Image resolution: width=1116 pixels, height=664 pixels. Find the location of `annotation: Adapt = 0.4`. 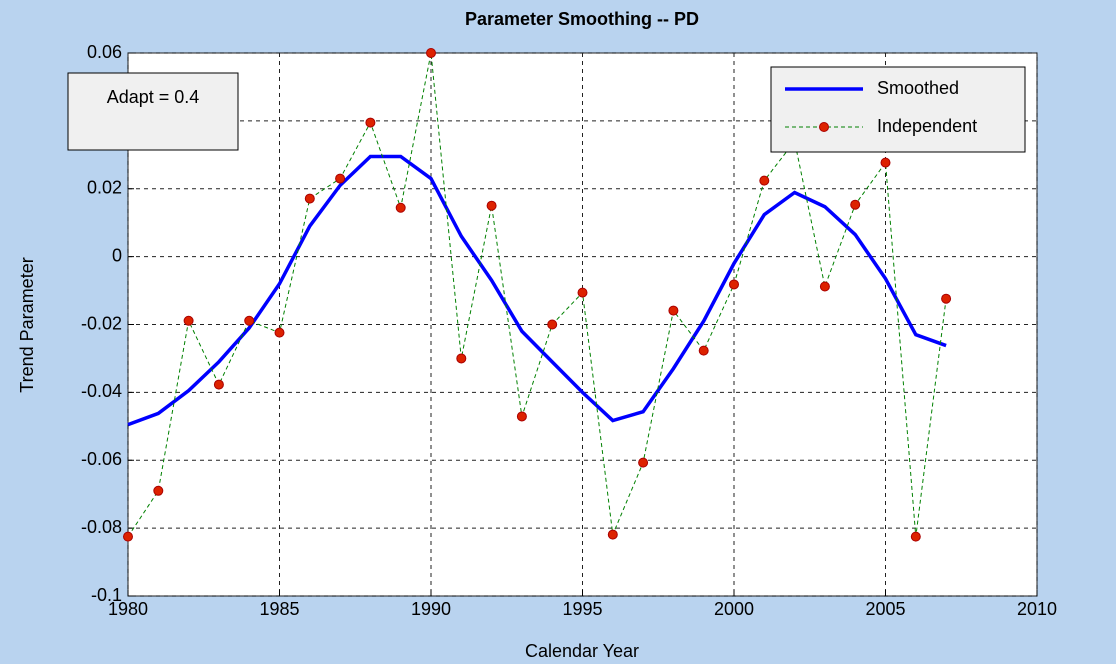

annotation: Adapt = 0.4 is located at coordinates (153, 97).